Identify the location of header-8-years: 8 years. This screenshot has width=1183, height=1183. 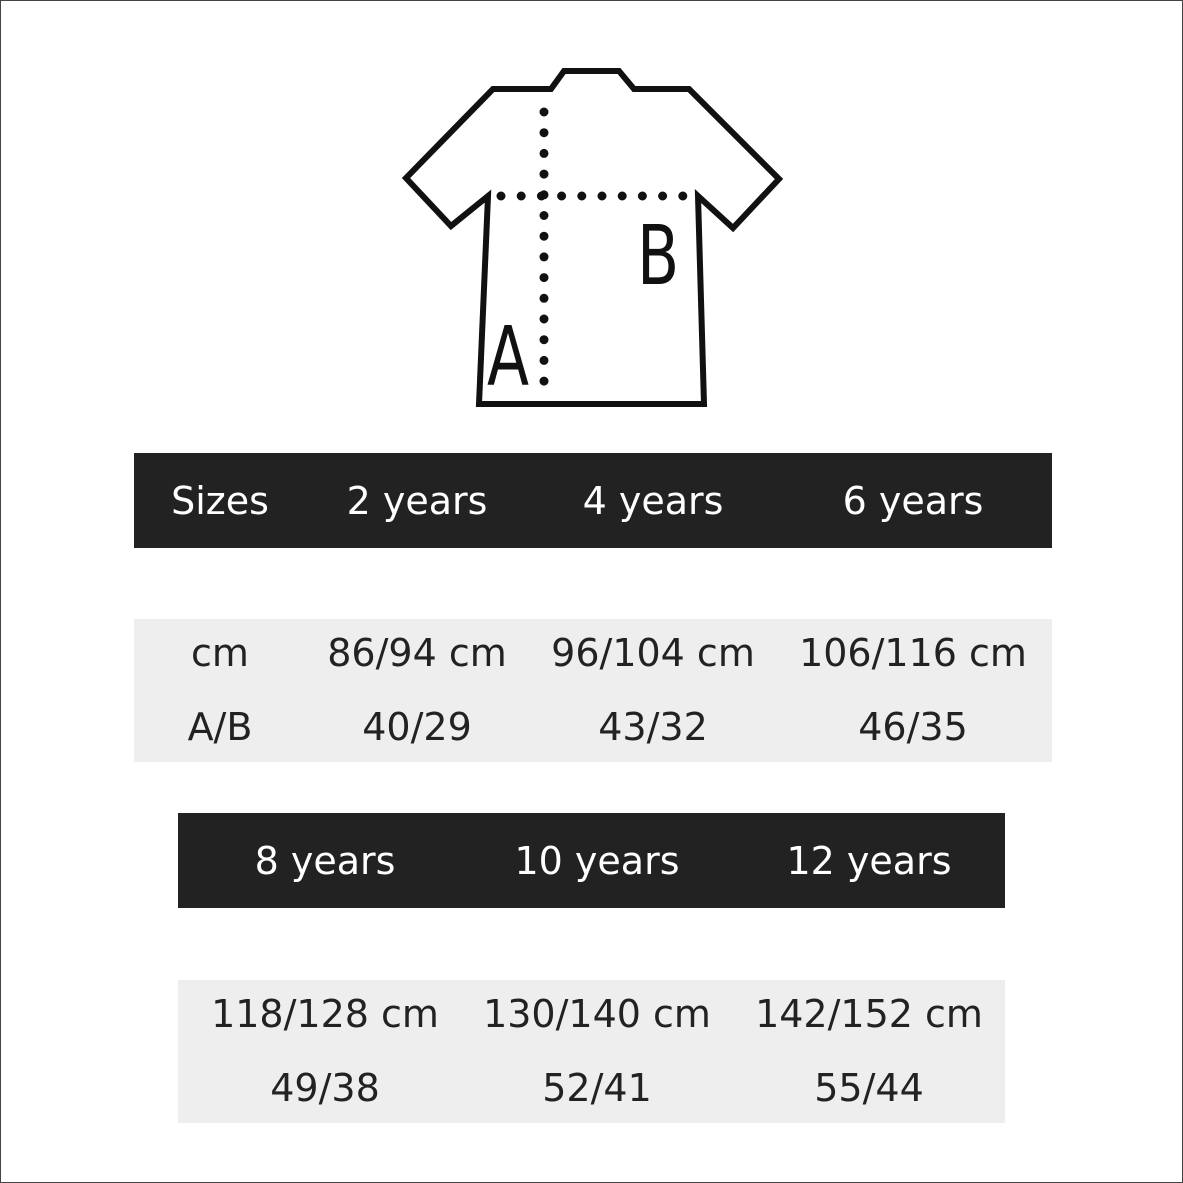
(325, 860).